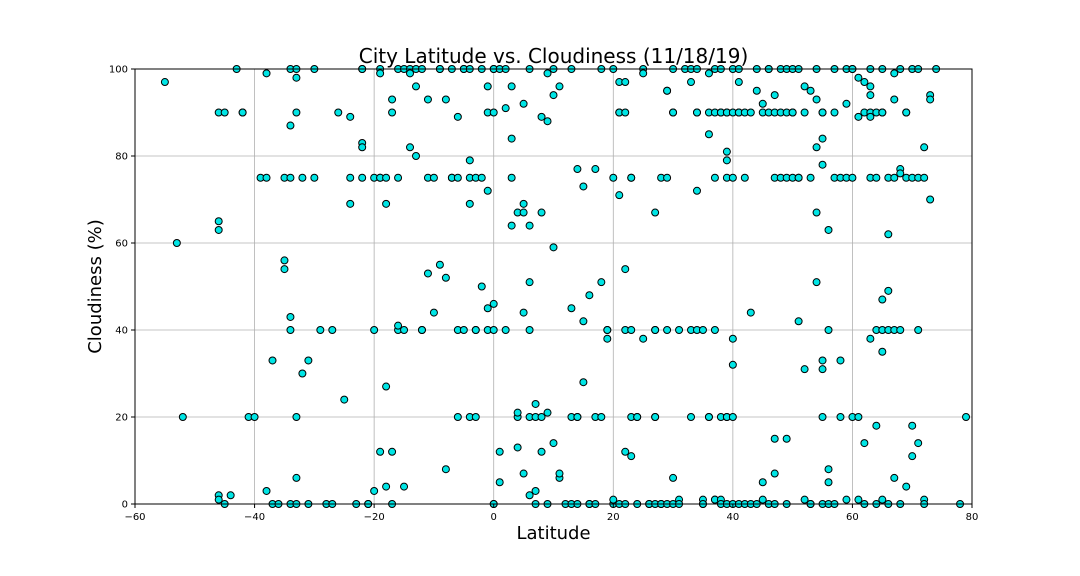 Image resolution: width=1080 pixels, height=576 pixels. Describe the element at coordinates (121, 244) in the screenshot. I see `y-tick-label: 60` at that location.